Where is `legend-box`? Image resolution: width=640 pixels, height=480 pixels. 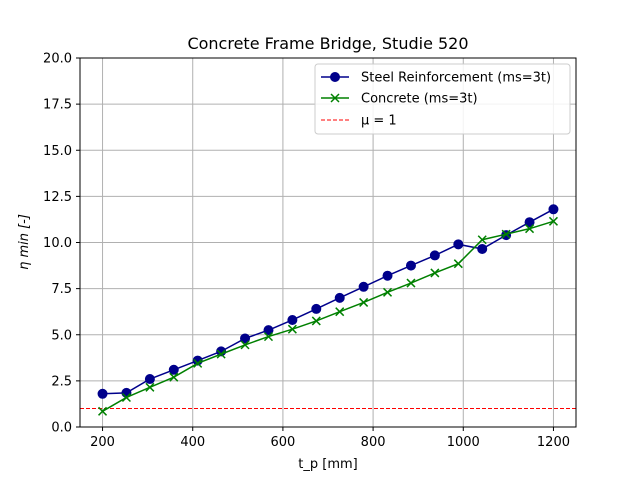 legend-box is located at coordinates (442, 99).